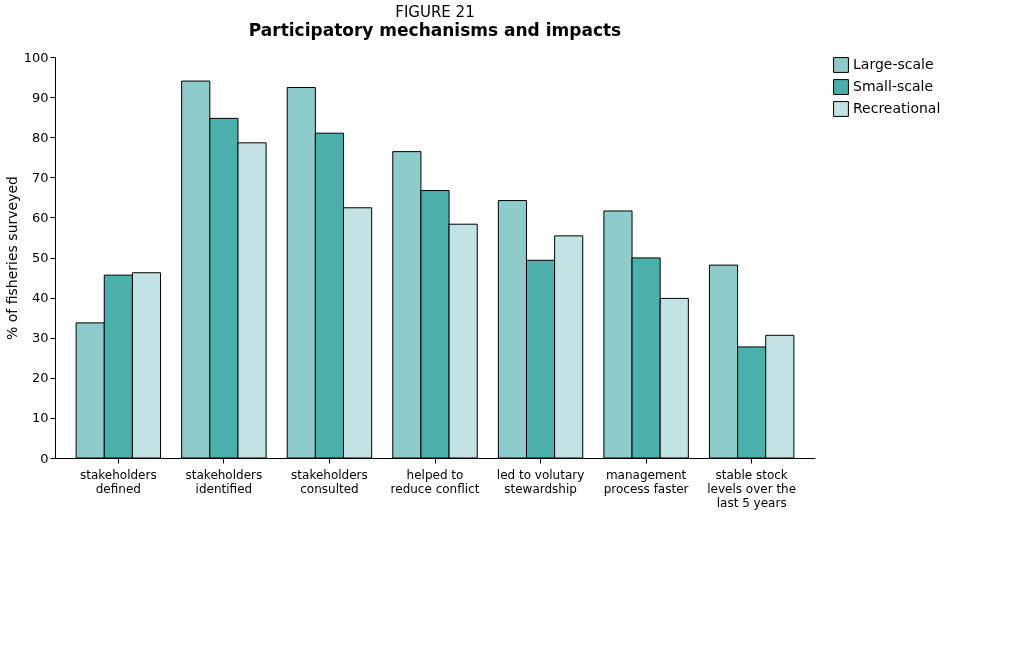 Image resolution: width=1022 pixels, height=664 pixels. Describe the element at coordinates (893, 86) in the screenshot. I see `legend-label: Small-scale` at that location.